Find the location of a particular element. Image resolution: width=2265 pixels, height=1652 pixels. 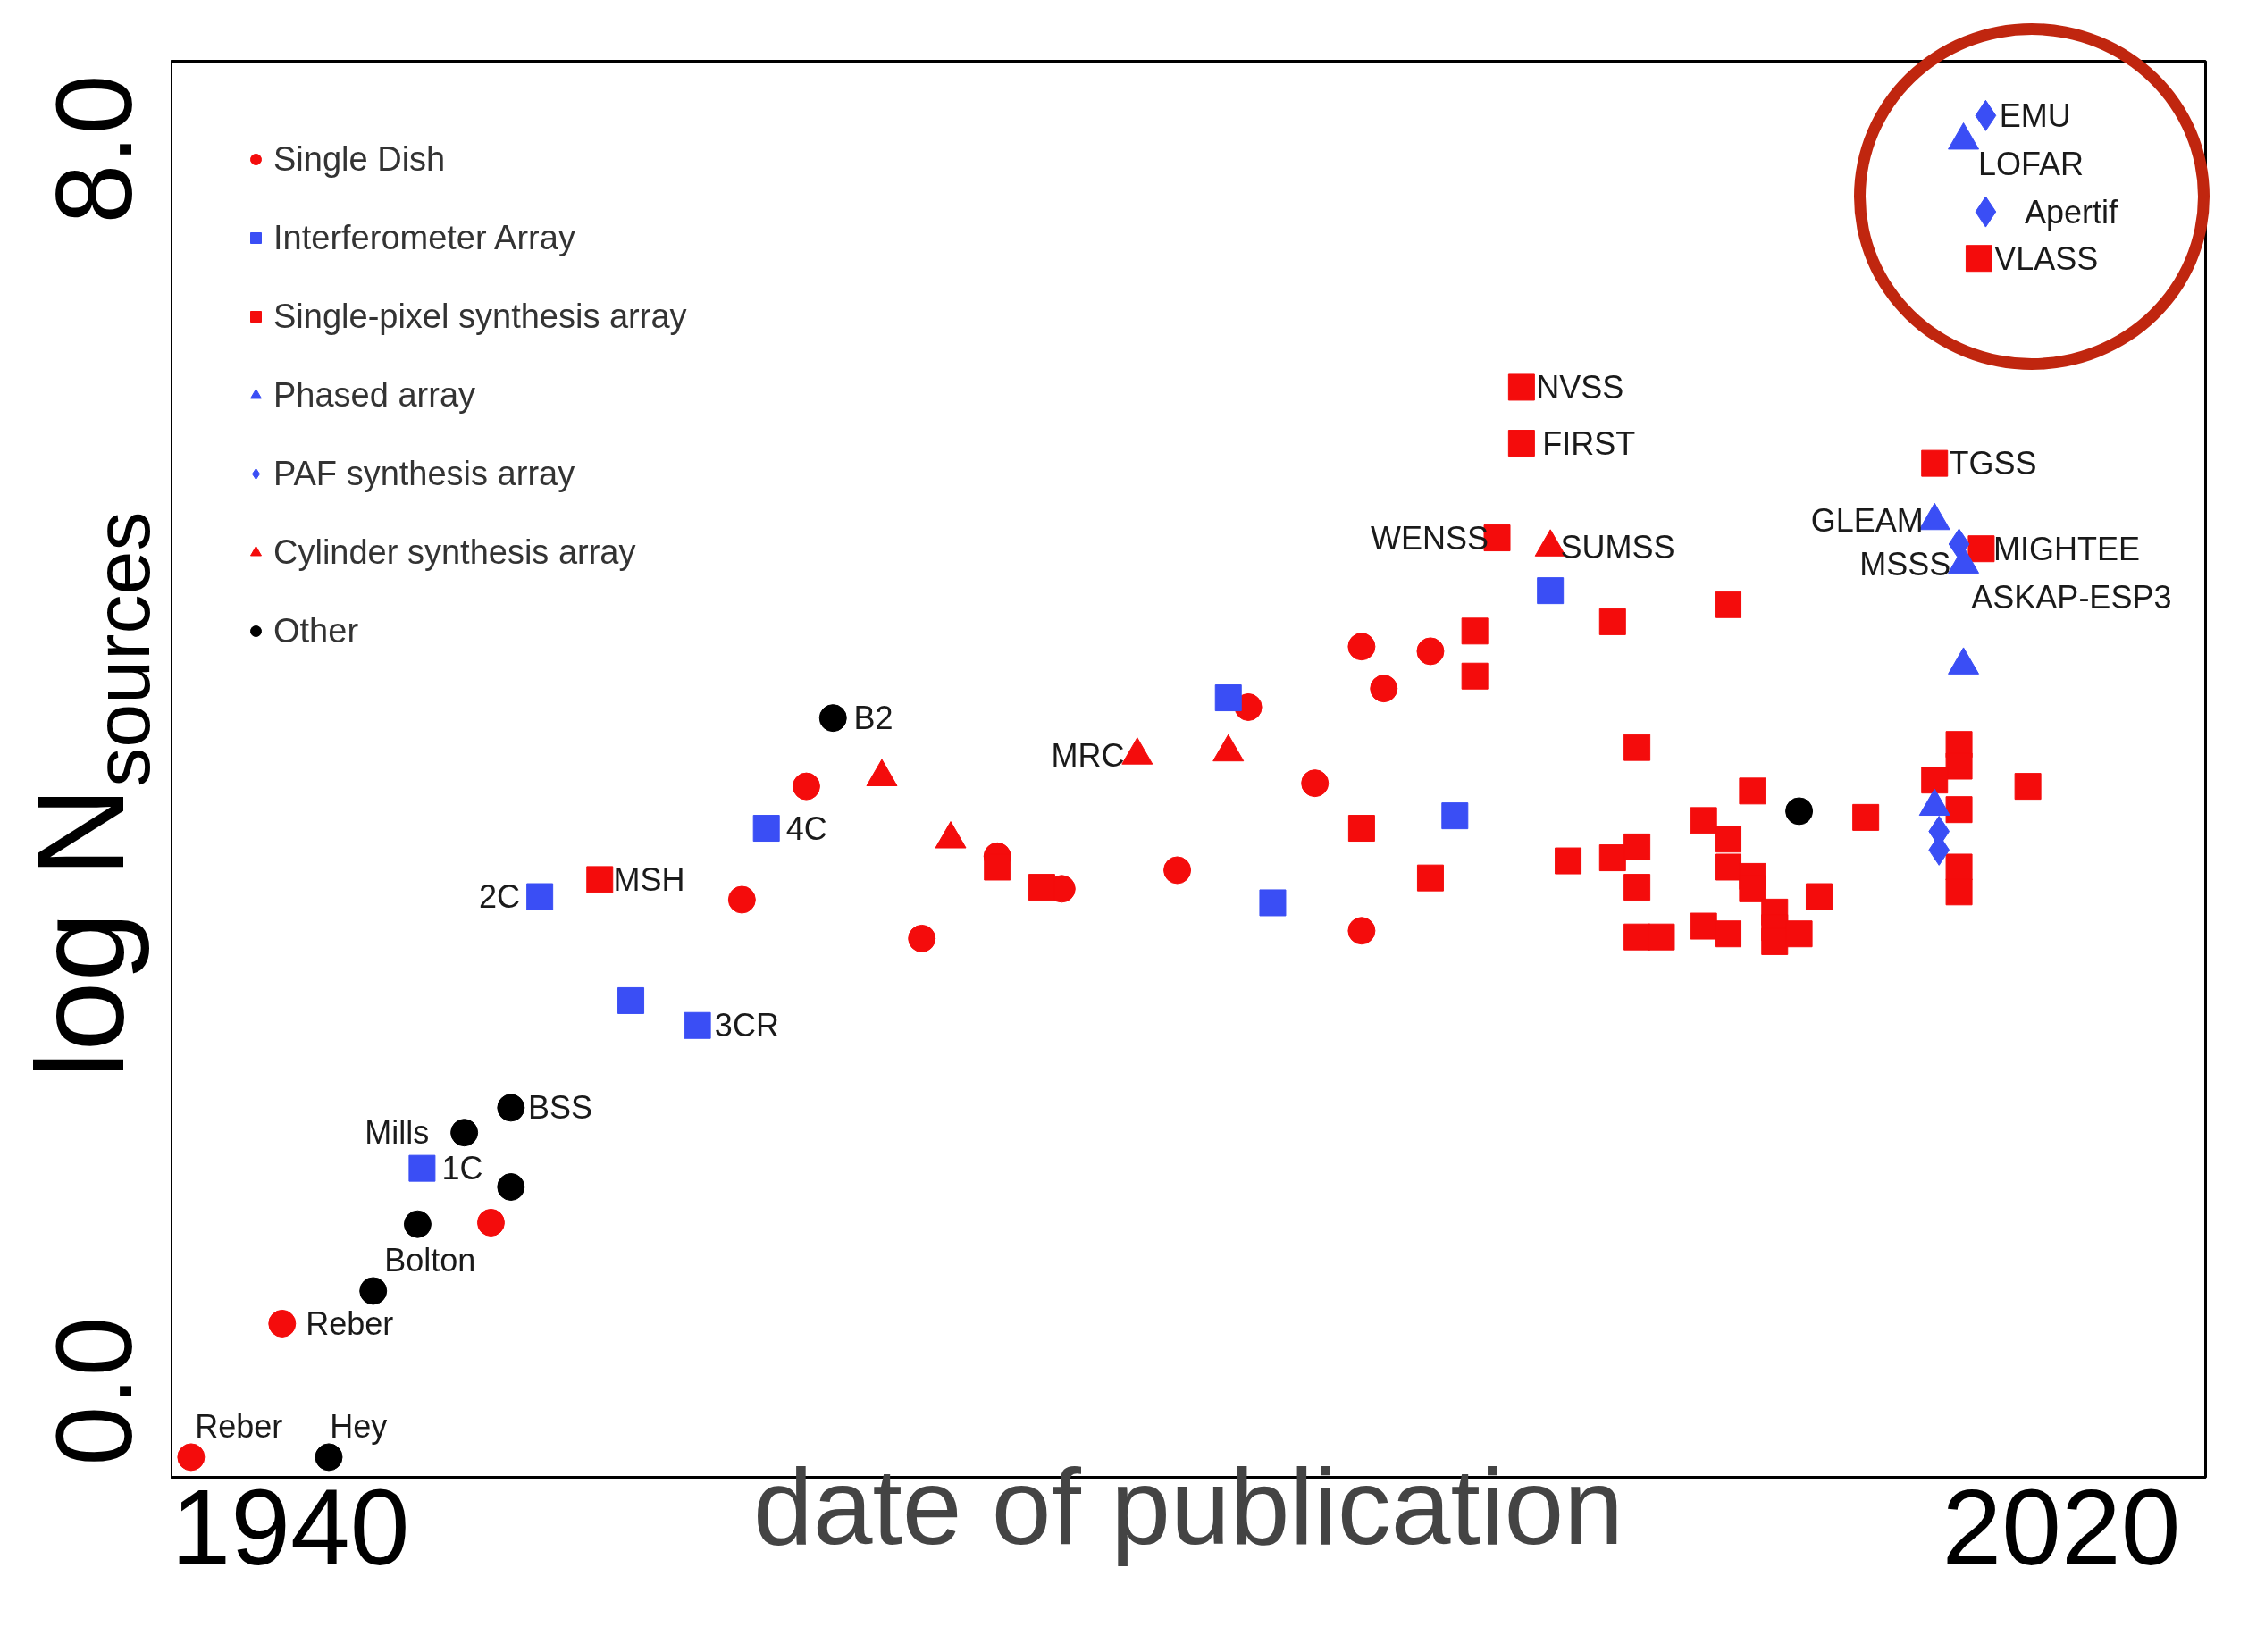

annotation: LOFAR is located at coordinates (2030, 163).